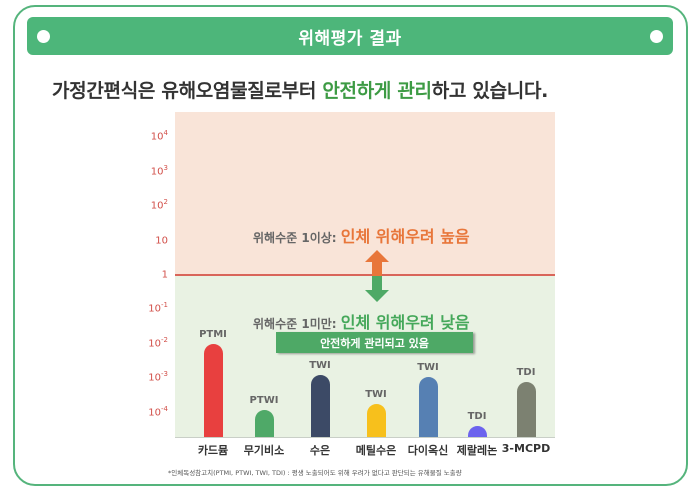  Describe the element at coordinates (158, 308) in the screenshot. I see `y-tick-label: 10⁻¹` at that location.